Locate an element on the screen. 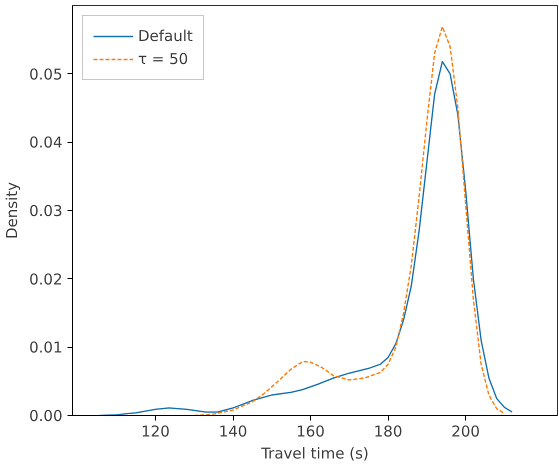  x-tick-label: 200 is located at coordinates (465, 431).